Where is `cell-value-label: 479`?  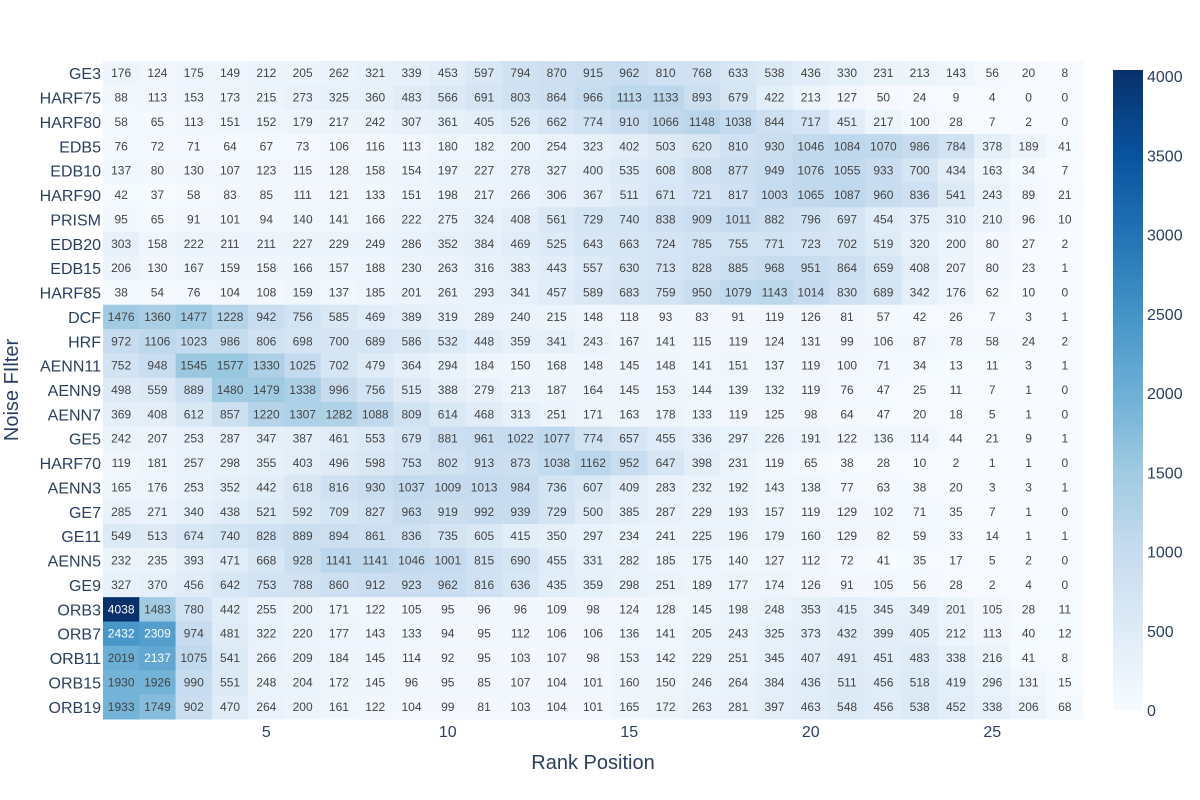
cell-value-label: 479 is located at coordinates (375, 366).